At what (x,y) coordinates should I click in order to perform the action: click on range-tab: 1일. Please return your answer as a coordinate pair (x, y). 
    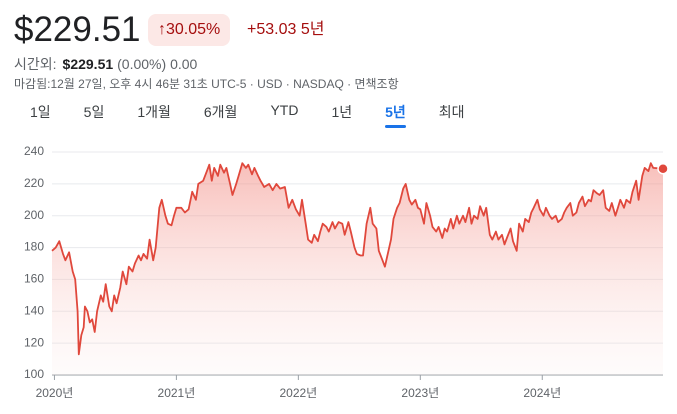
    Looking at the image, I should click on (40, 112).